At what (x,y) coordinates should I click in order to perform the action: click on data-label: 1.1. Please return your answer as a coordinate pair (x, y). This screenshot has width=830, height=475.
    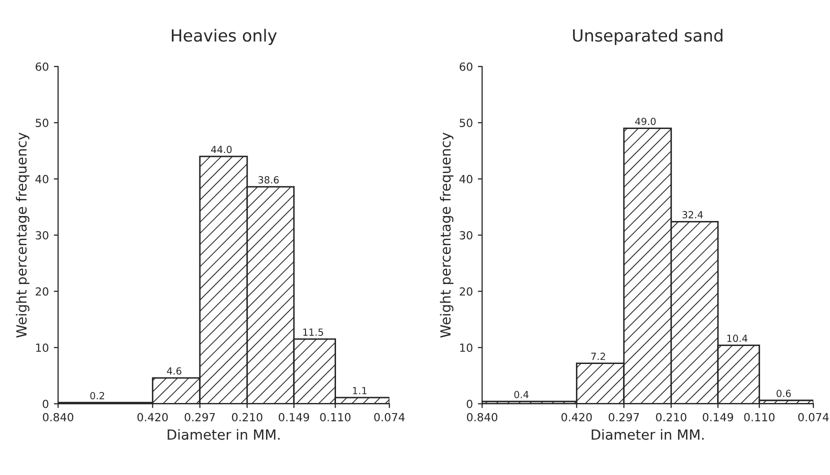
    Looking at the image, I should click on (360, 390).